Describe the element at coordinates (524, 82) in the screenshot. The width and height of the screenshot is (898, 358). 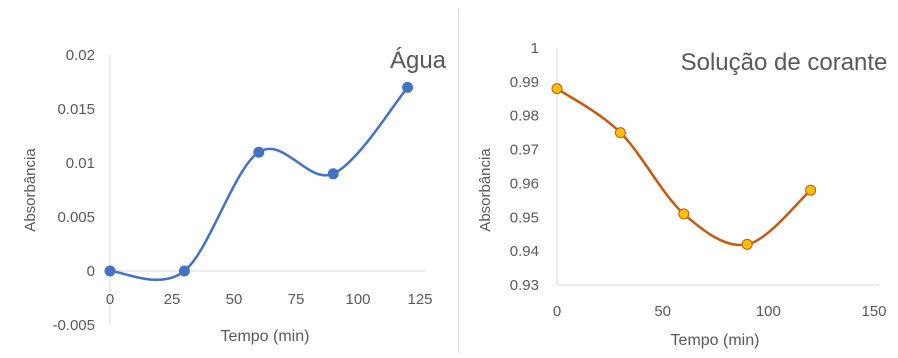
I see `y-tick-label: 0.99` at that location.